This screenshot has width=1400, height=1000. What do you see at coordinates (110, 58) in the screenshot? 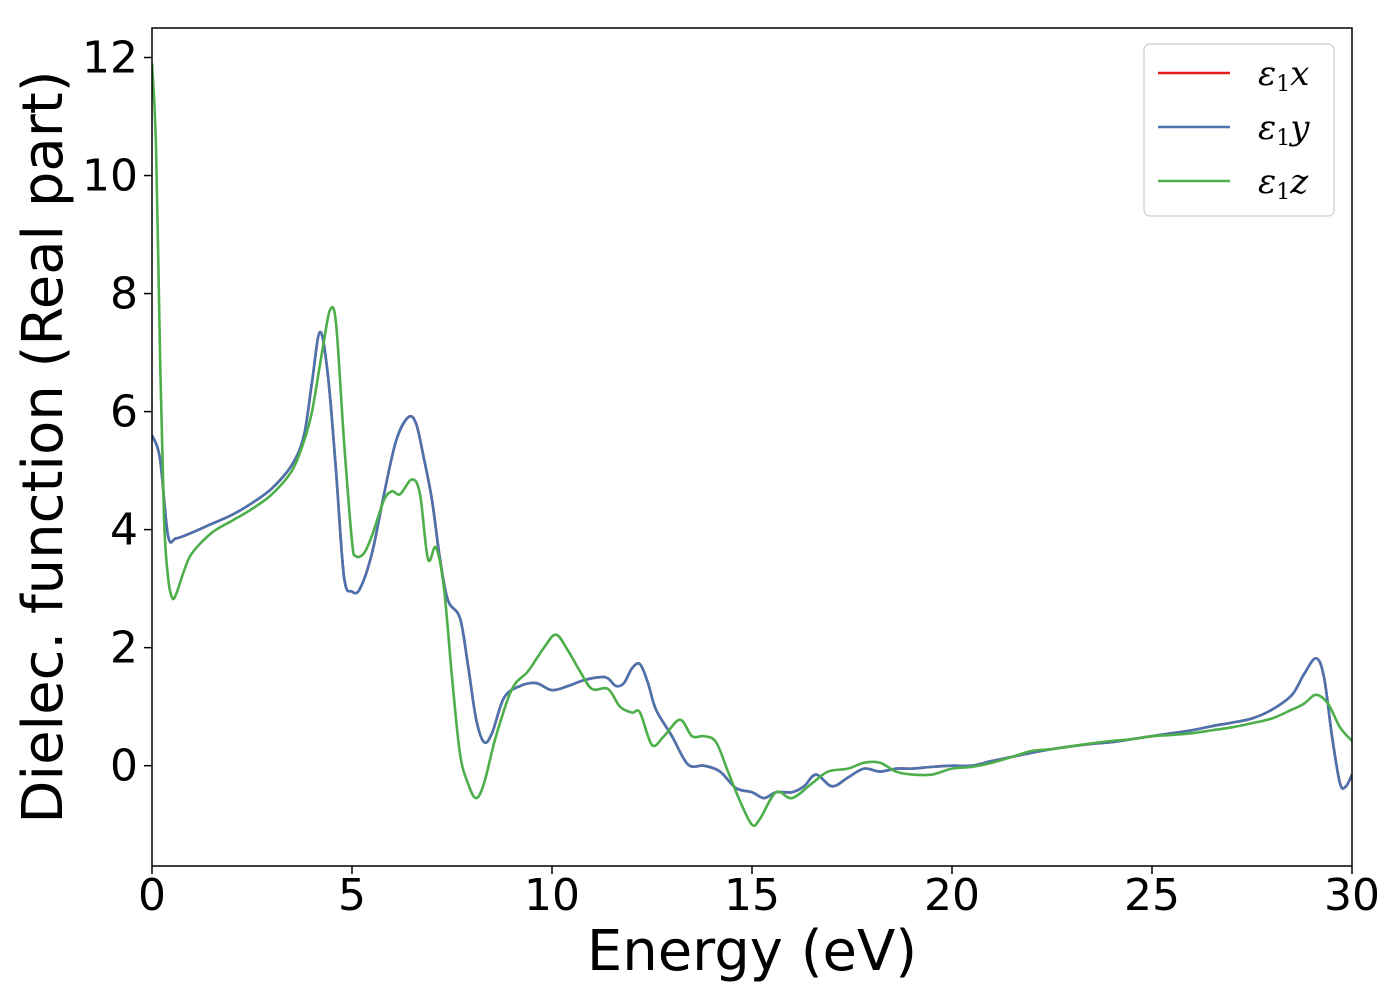
I see `y-tick-label: 12` at bounding box center [110, 58].